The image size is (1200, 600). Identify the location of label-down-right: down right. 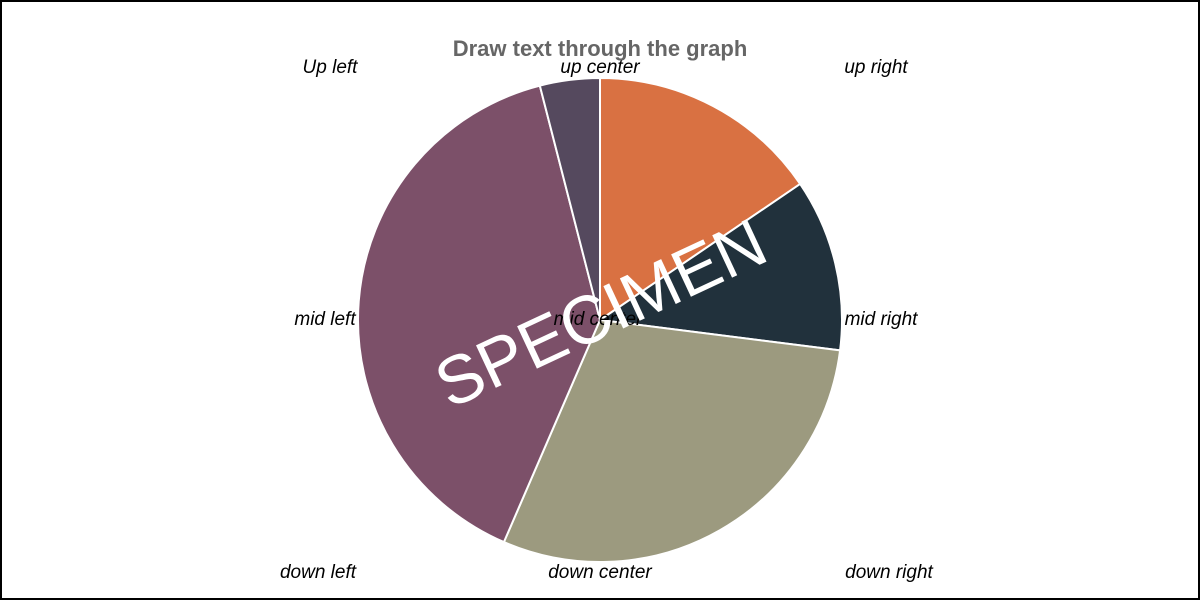
(889, 572).